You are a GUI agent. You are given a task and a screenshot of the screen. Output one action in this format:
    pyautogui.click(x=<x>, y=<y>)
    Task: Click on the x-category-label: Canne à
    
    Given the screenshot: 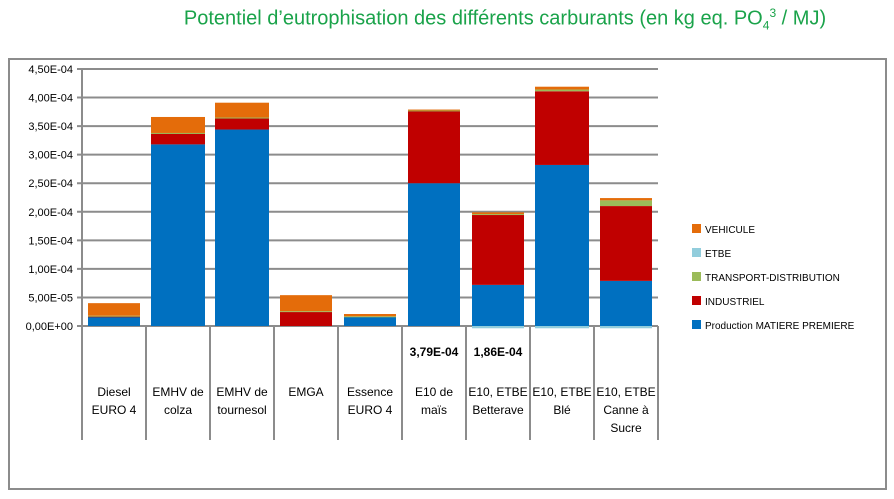 What is the action you would take?
    pyautogui.click(x=626, y=410)
    